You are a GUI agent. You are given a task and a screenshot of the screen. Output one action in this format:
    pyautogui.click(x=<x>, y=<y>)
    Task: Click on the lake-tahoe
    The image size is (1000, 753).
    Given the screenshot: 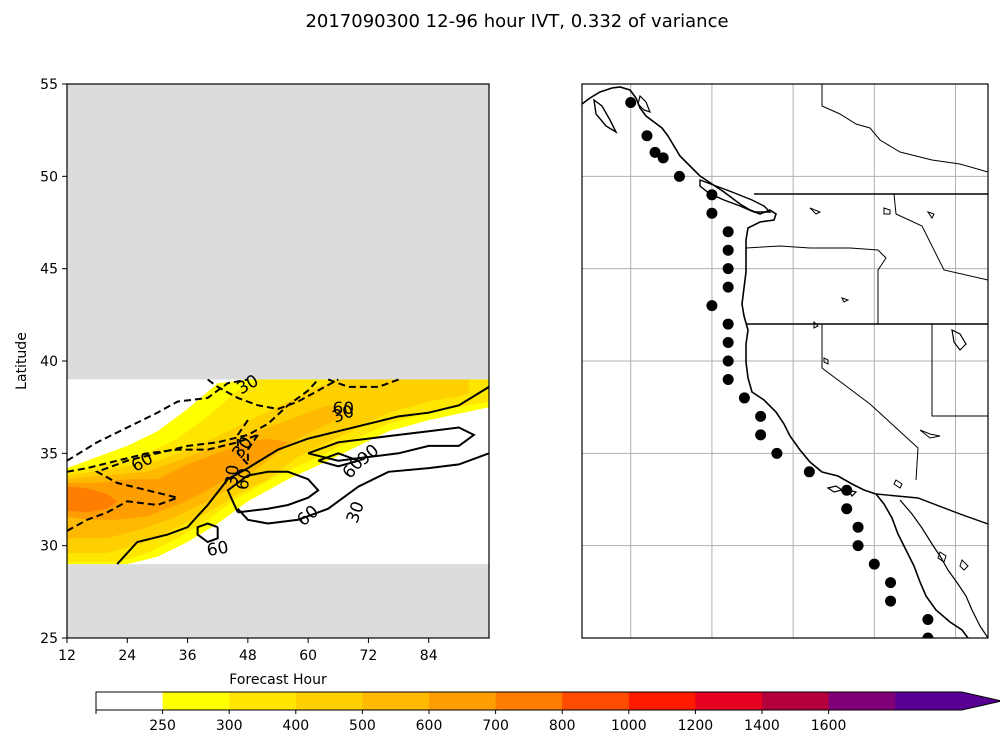 What is the action you would take?
    pyautogui.click(x=826, y=361)
    